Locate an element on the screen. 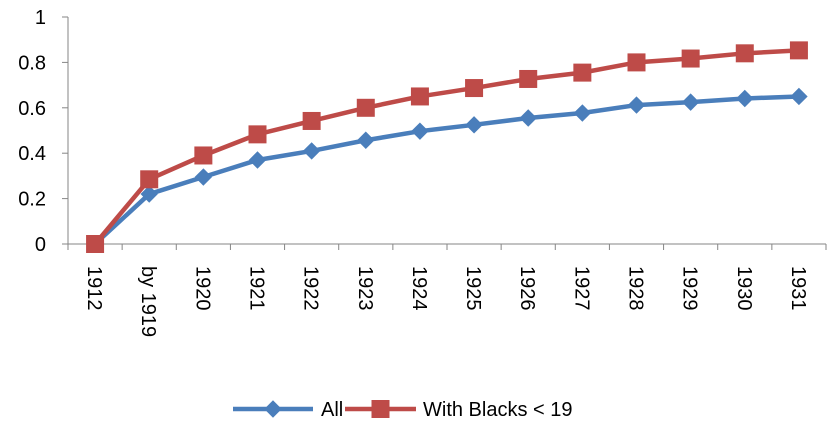  y-tick-label: 0.6 is located at coordinates (32, 109).